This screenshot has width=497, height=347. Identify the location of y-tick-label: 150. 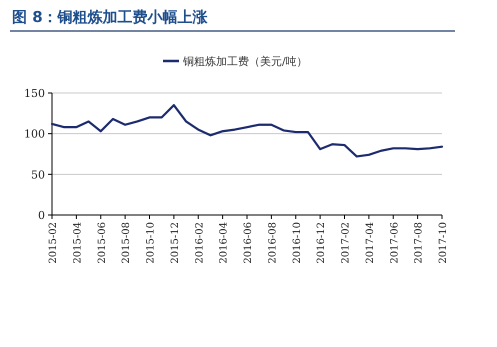
(34, 93).